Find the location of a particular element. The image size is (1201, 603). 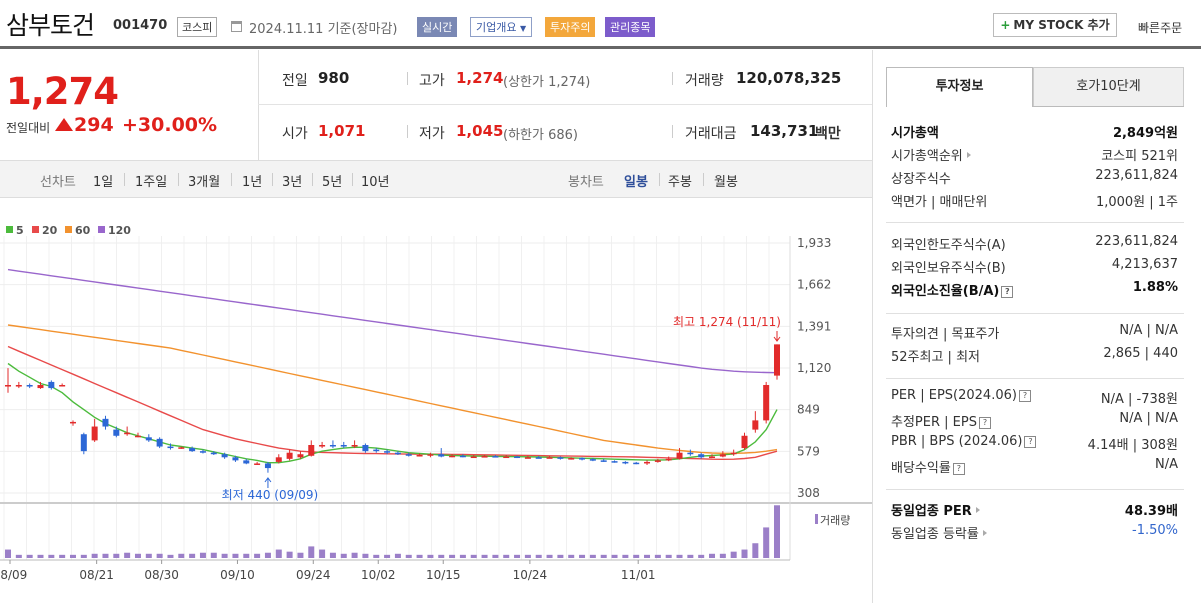

candle-tab-monthly: 월봉 is located at coordinates (726, 182).